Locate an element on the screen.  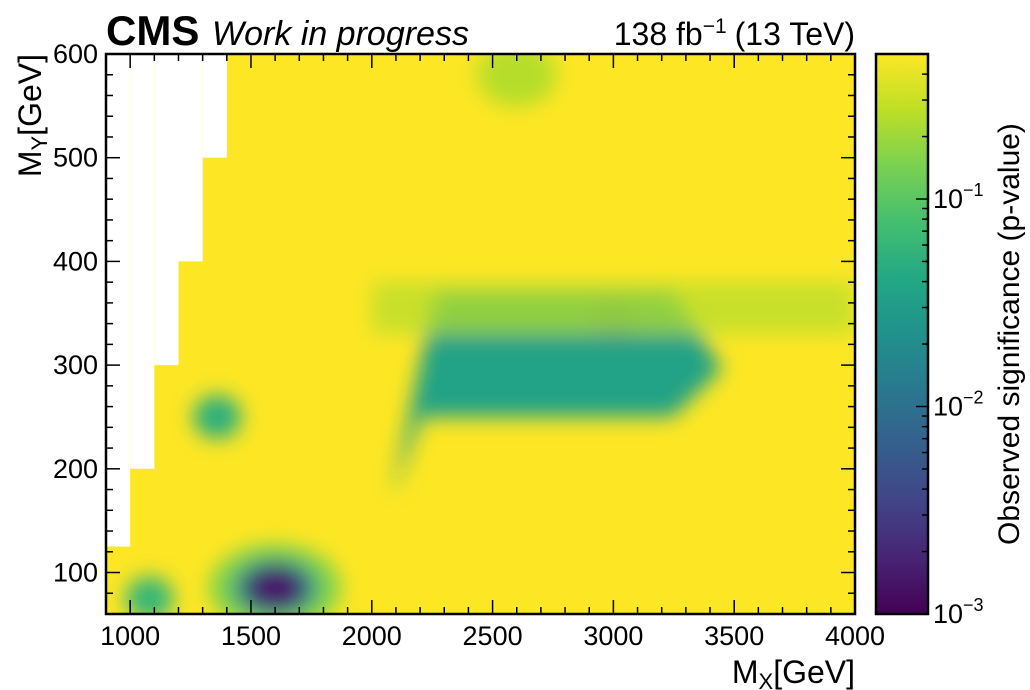
lumi-value: 138 fb is located at coordinates (658, 34).